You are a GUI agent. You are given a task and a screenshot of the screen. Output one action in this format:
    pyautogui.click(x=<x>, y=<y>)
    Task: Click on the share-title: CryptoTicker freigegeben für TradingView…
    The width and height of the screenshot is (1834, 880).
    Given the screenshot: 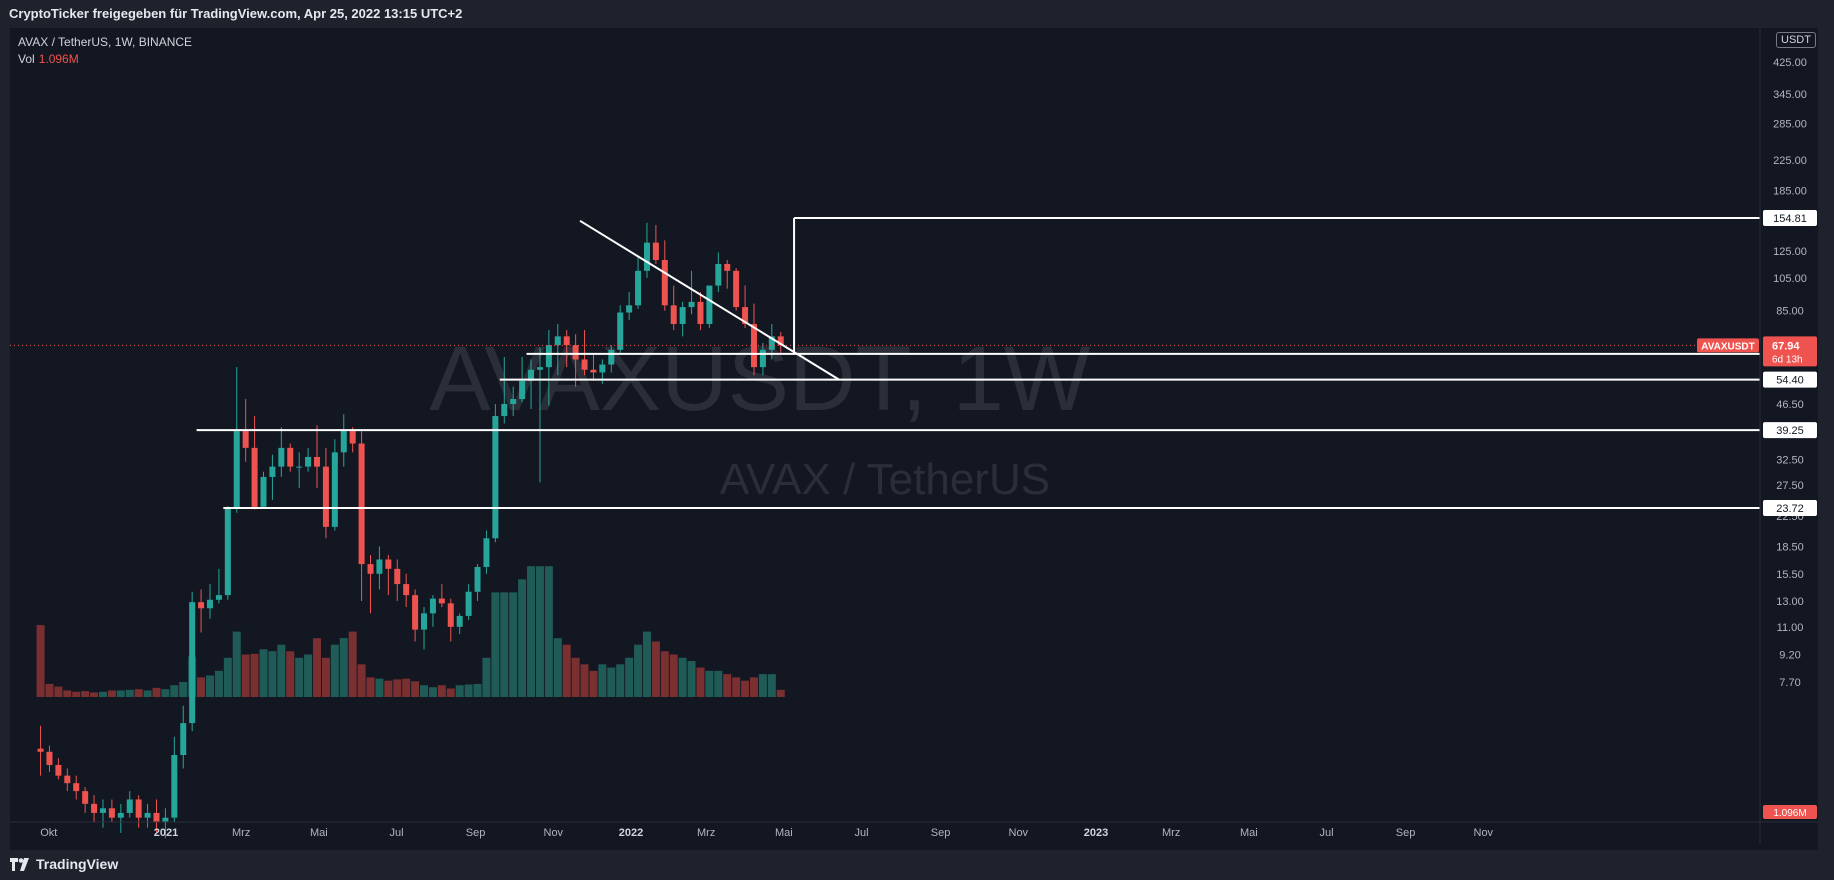 What is the action you would take?
    pyautogui.click(x=236, y=13)
    